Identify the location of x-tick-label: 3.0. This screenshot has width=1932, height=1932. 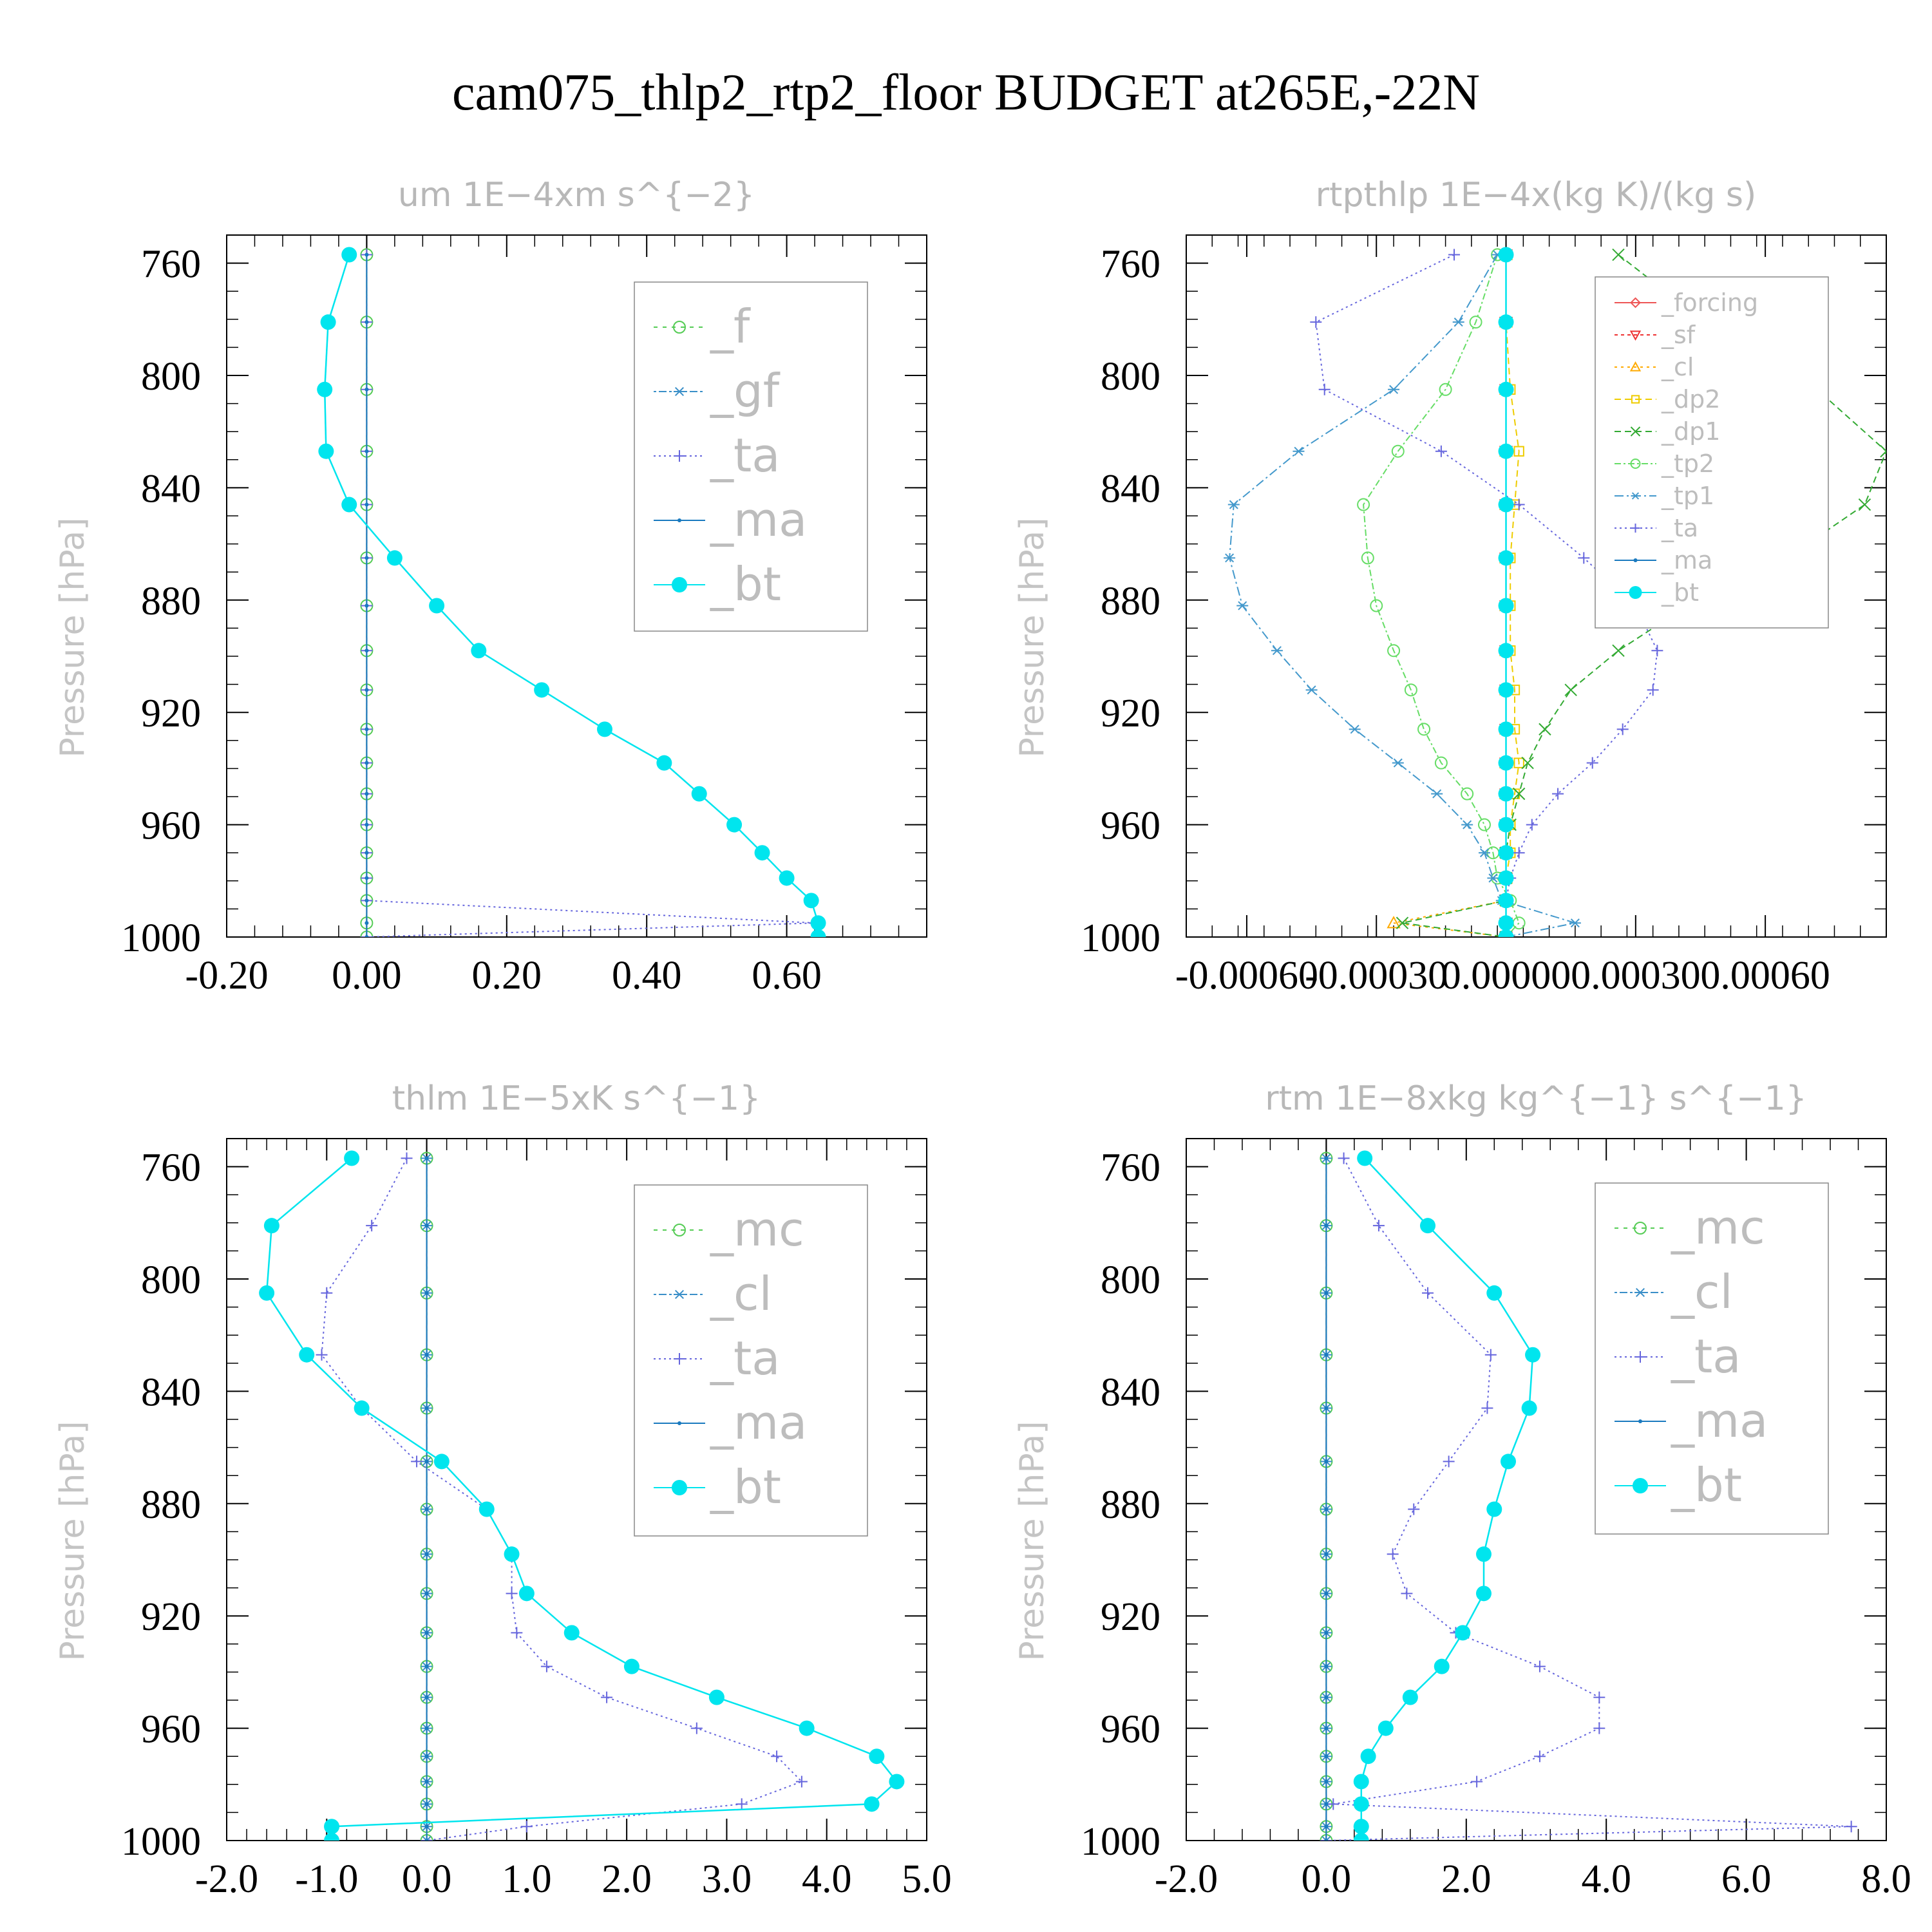
(727, 1879).